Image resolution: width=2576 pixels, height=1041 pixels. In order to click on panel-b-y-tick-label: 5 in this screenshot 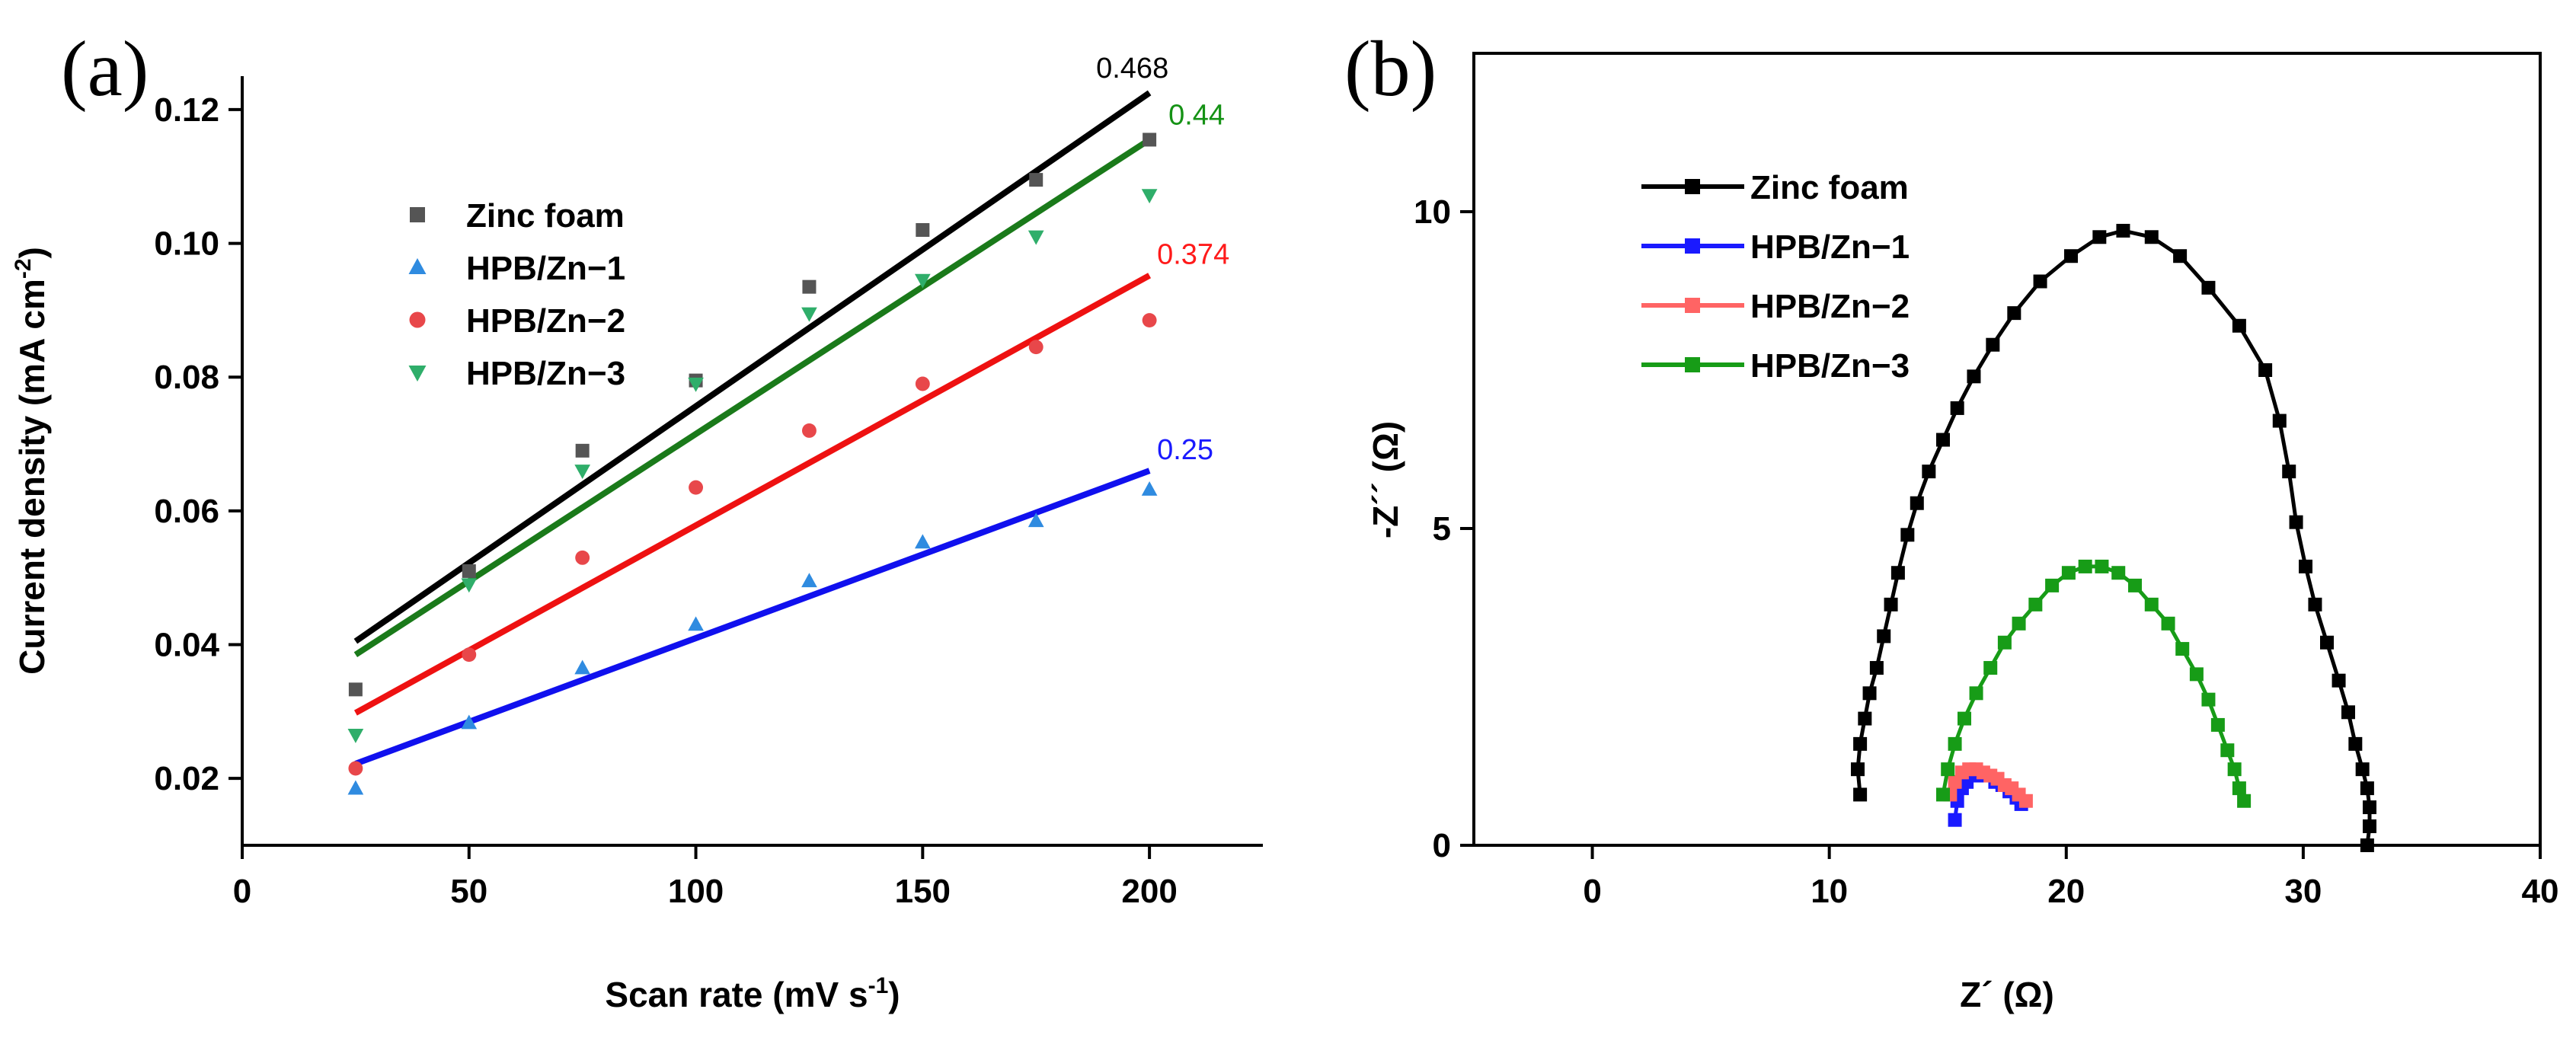, I will do `click(1442, 529)`.